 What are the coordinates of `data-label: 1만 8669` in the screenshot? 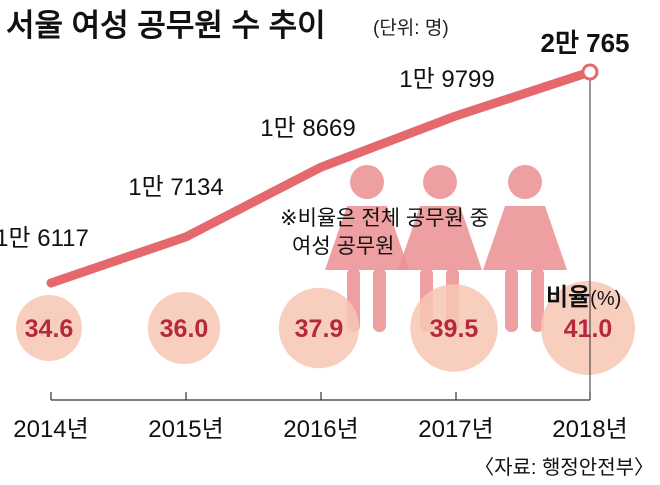 It's located at (308, 128).